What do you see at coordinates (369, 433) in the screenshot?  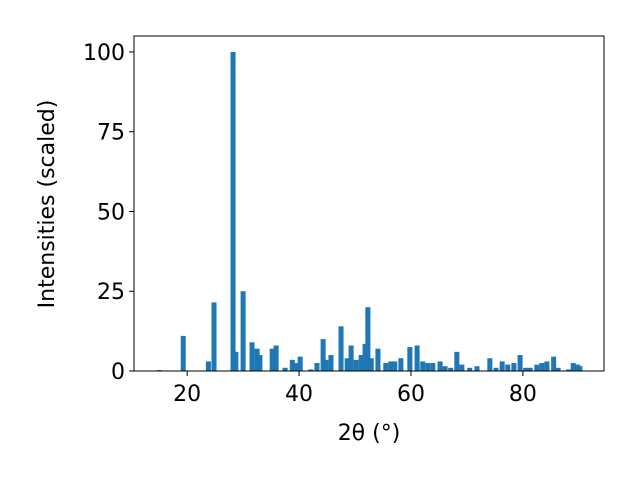 I see `x-axis-label: 2θ (°)` at bounding box center [369, 433].